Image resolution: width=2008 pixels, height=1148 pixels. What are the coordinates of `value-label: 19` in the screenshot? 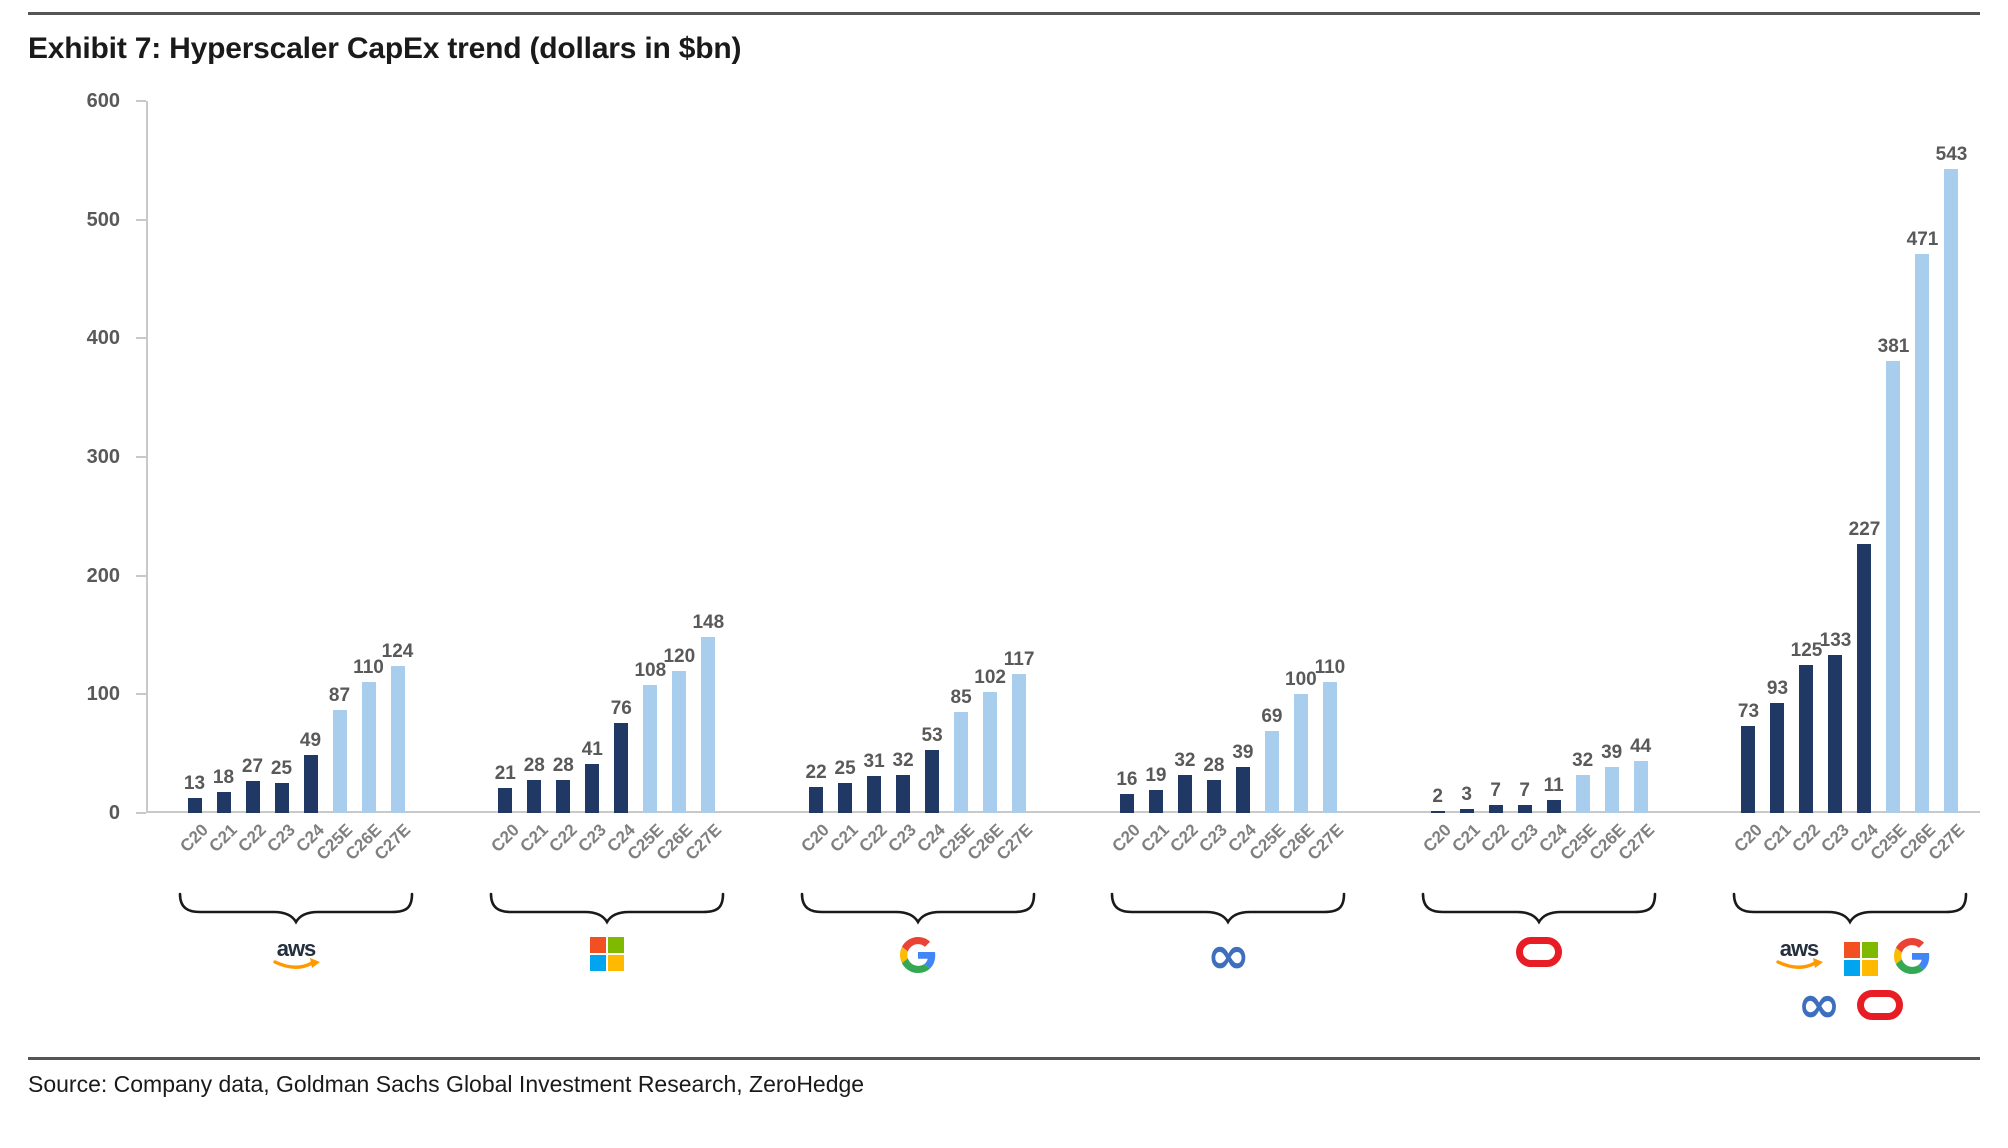 It's located at (1156, 776).